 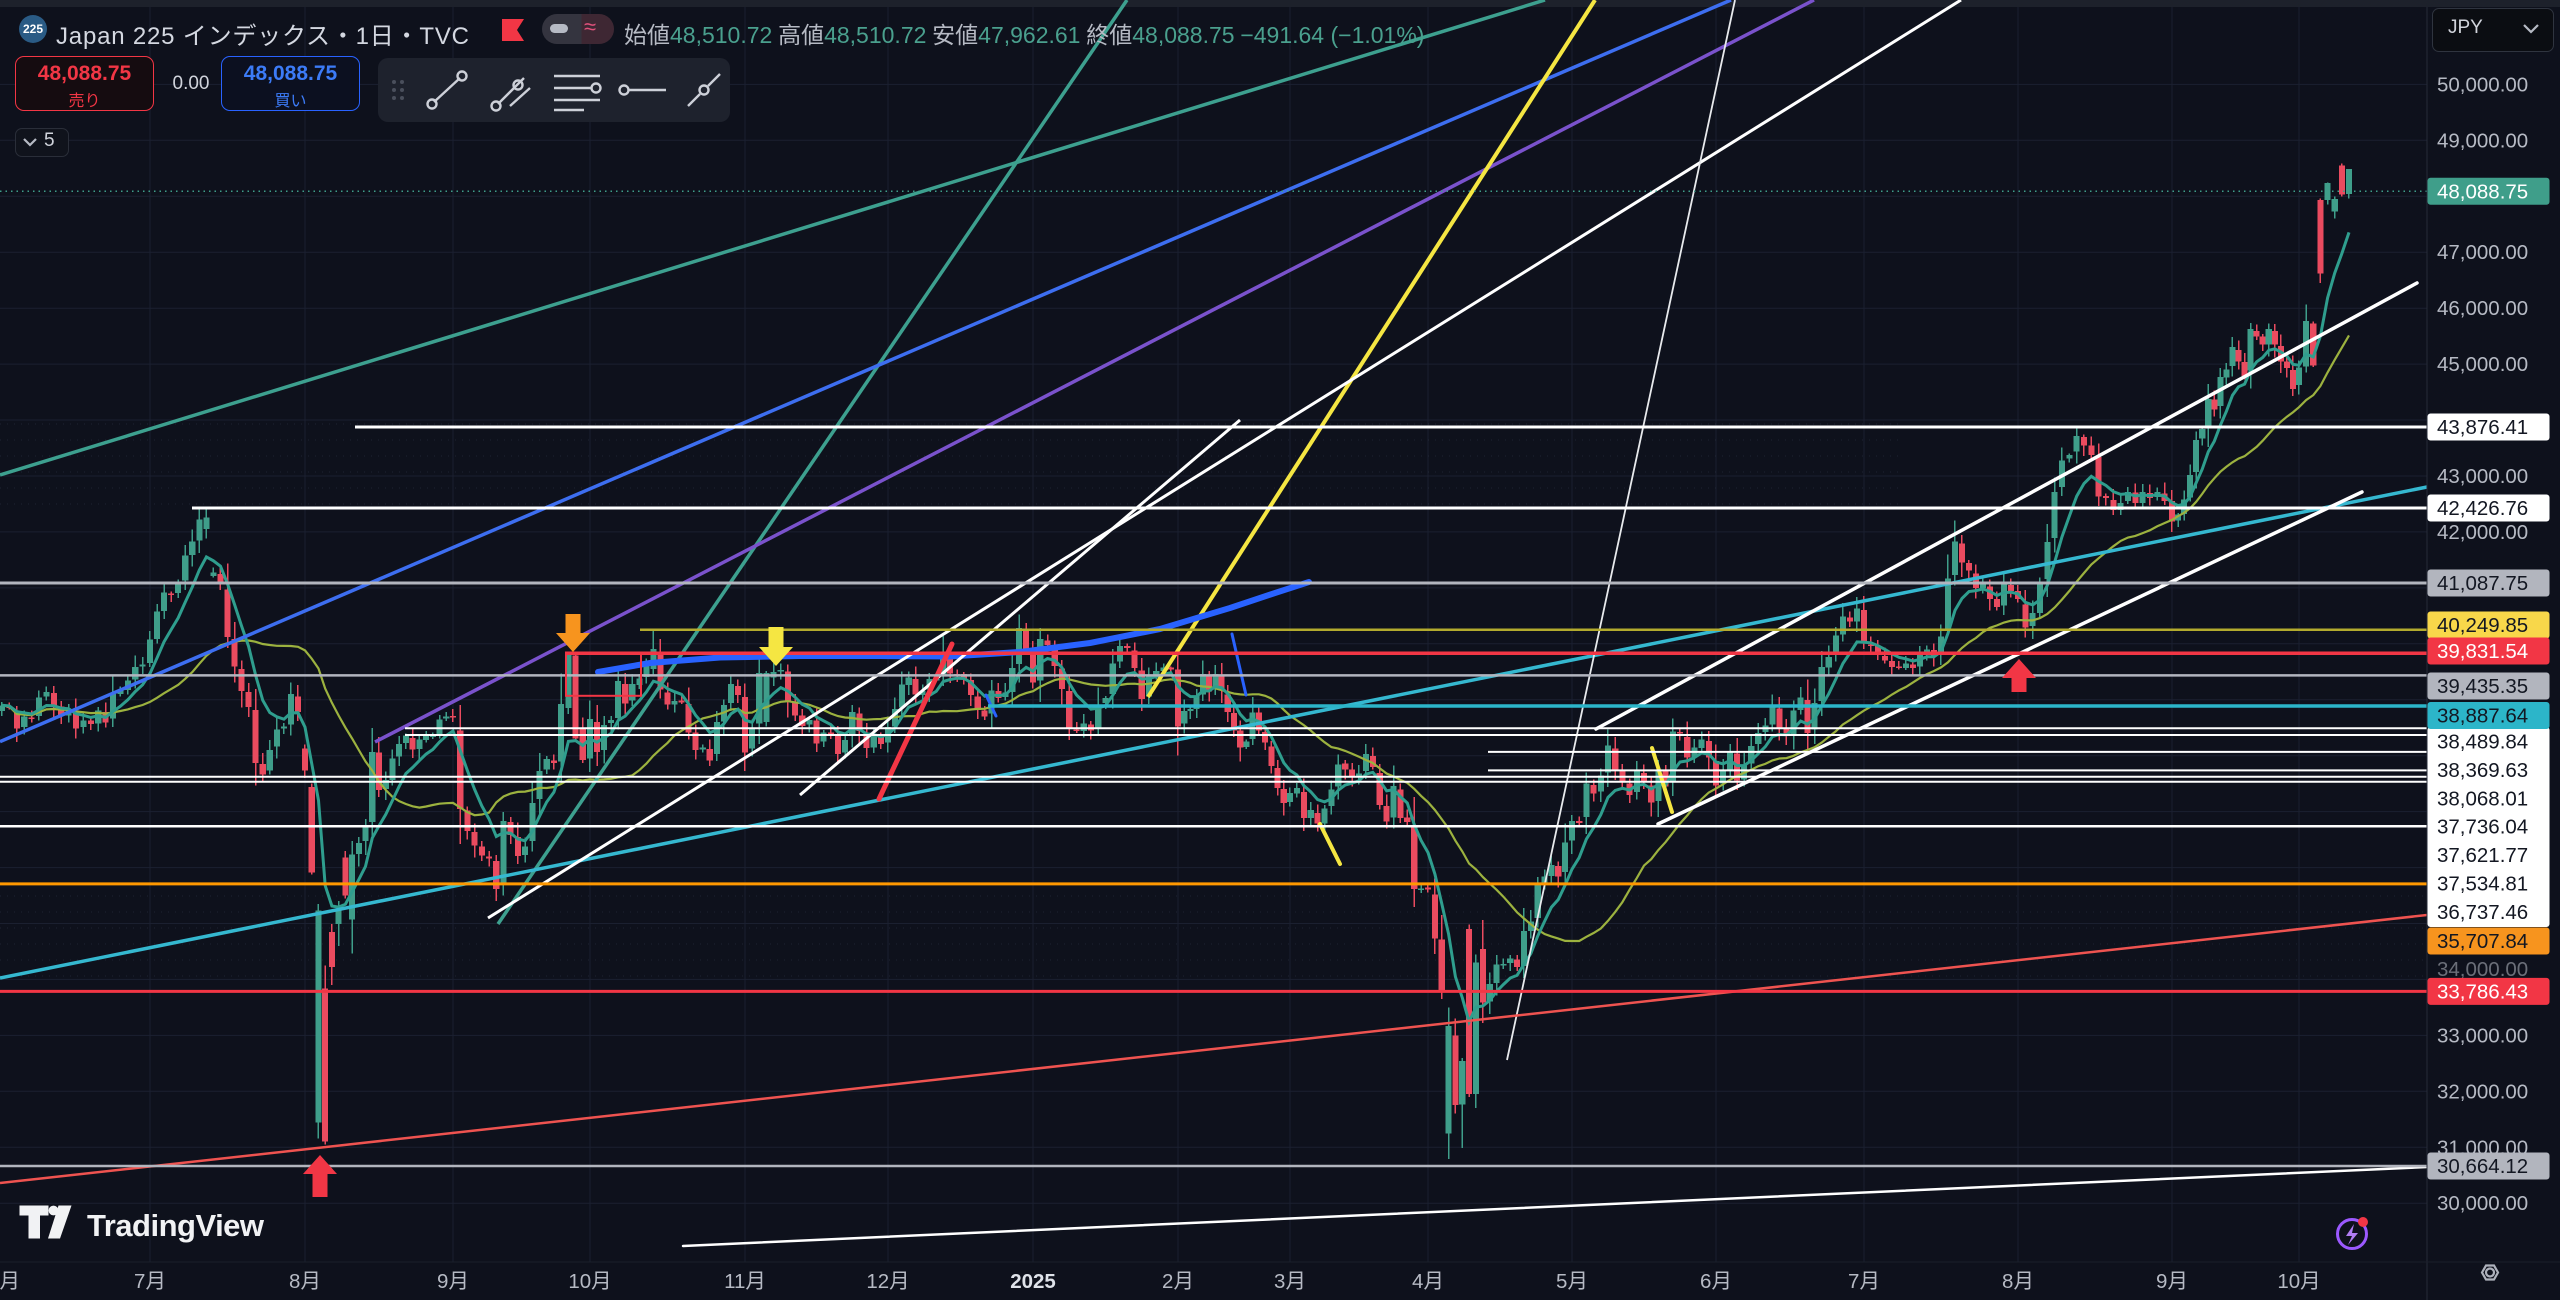 I want to click on svg-text: 30,000.00, so click(x=2482, y=1203).